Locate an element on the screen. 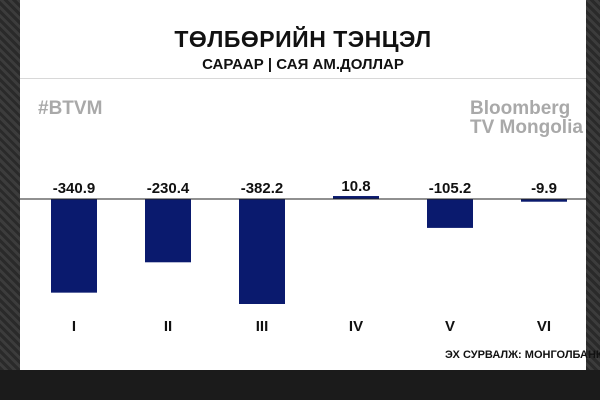 The image size is (600, 400). hashtag-watermark: #BTVM is located at coordinates (70, 108).